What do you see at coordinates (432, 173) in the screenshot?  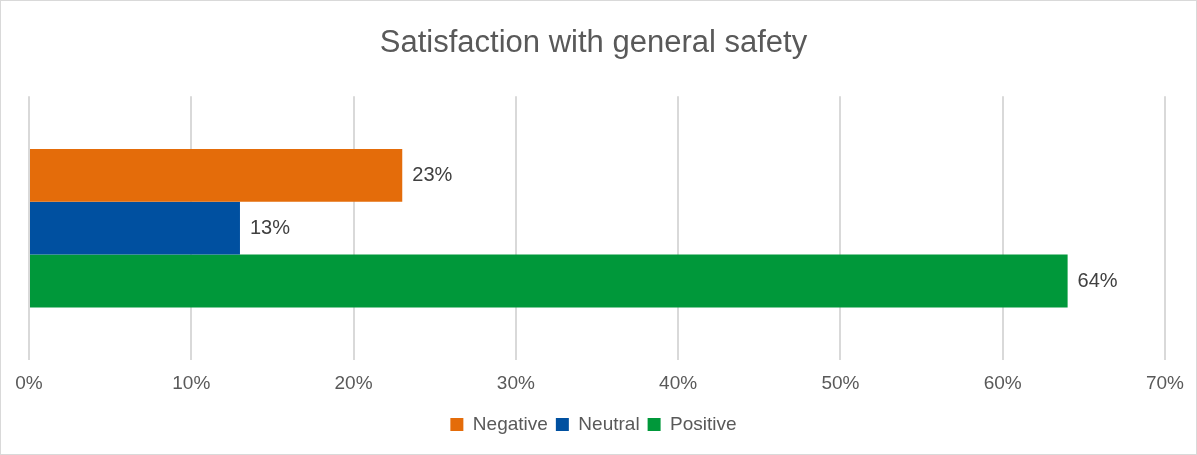 I see `data-label: 23%` at bounding box center [432, 173].